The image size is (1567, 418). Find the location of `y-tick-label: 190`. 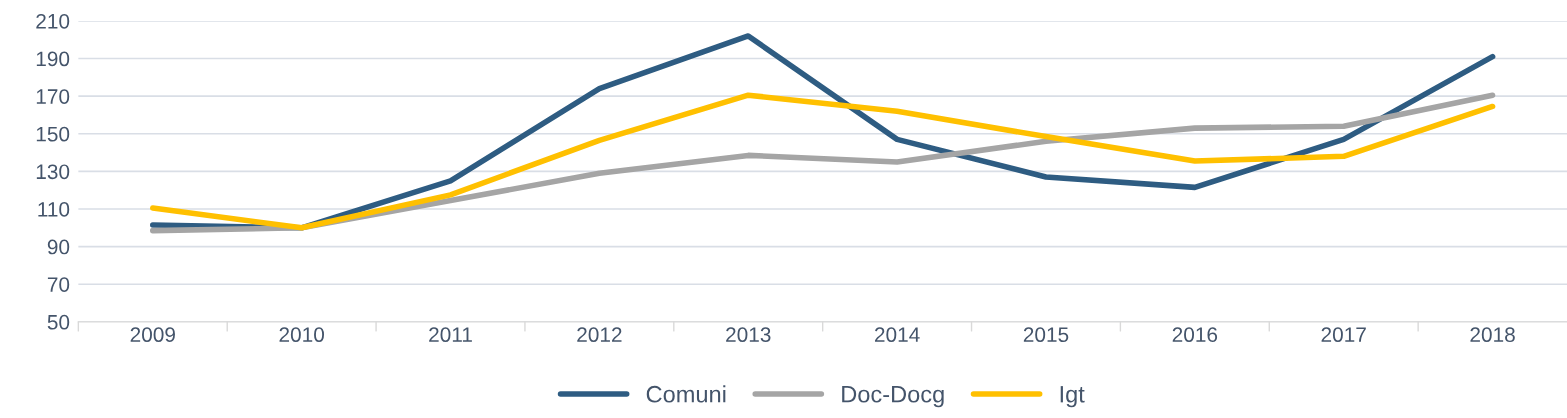

y-tick-label: 190 is located at coordinates (53, 59).